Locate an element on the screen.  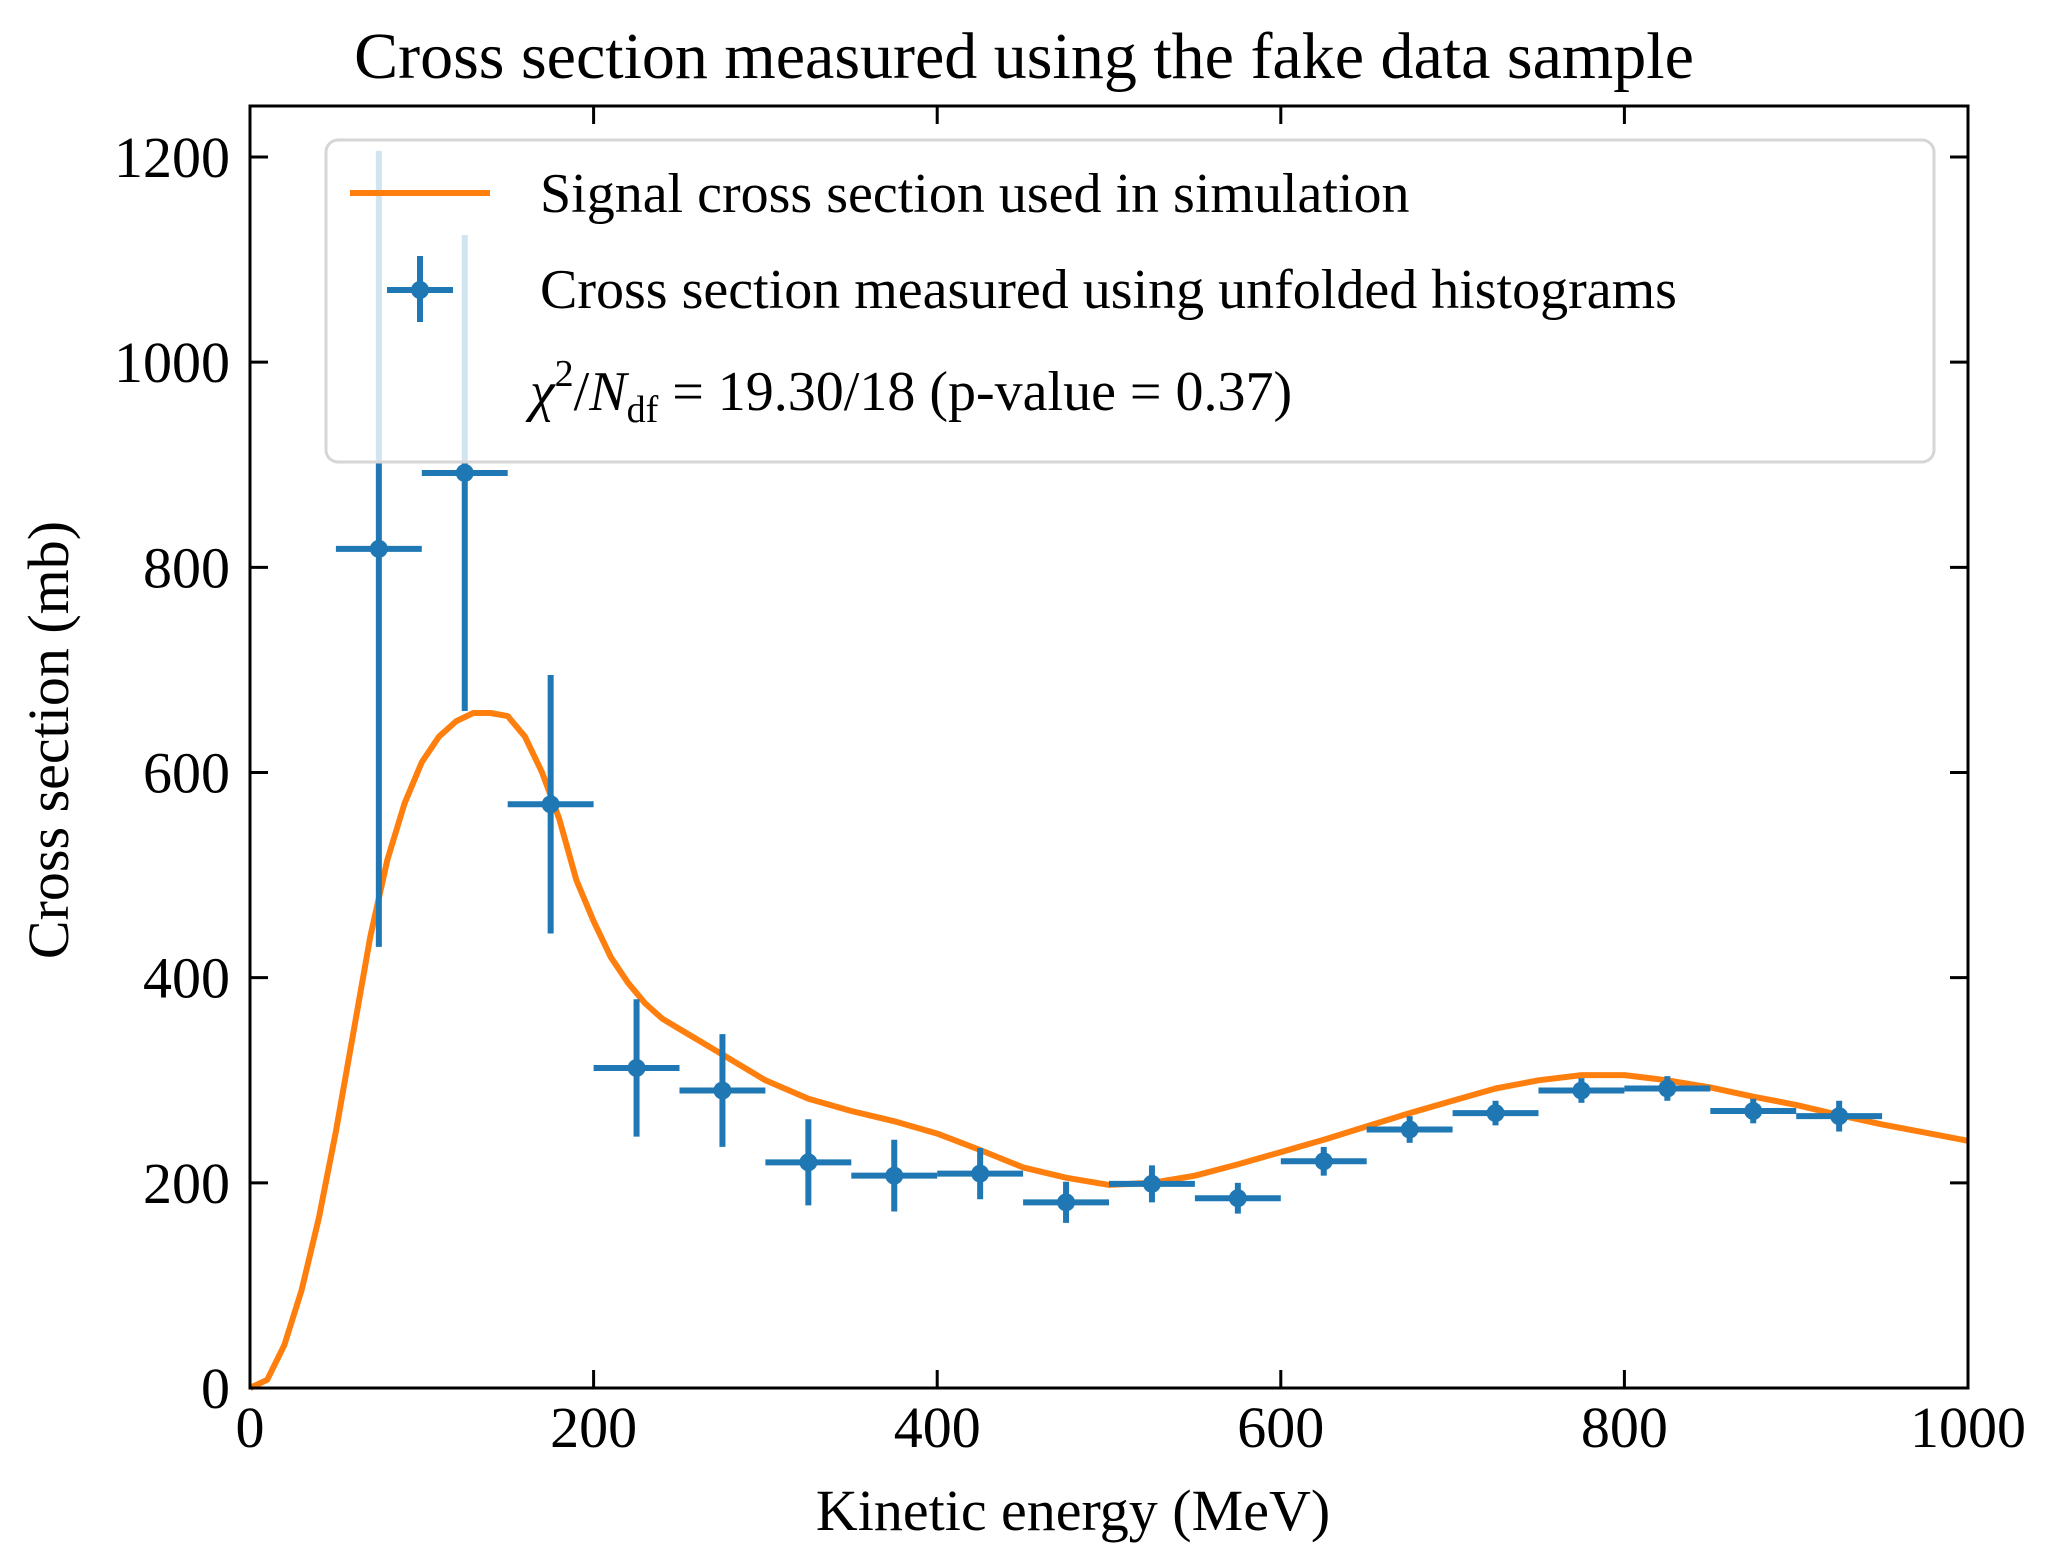
y-axis-label: Cross section (mb) is located at coordinates (48, 740).